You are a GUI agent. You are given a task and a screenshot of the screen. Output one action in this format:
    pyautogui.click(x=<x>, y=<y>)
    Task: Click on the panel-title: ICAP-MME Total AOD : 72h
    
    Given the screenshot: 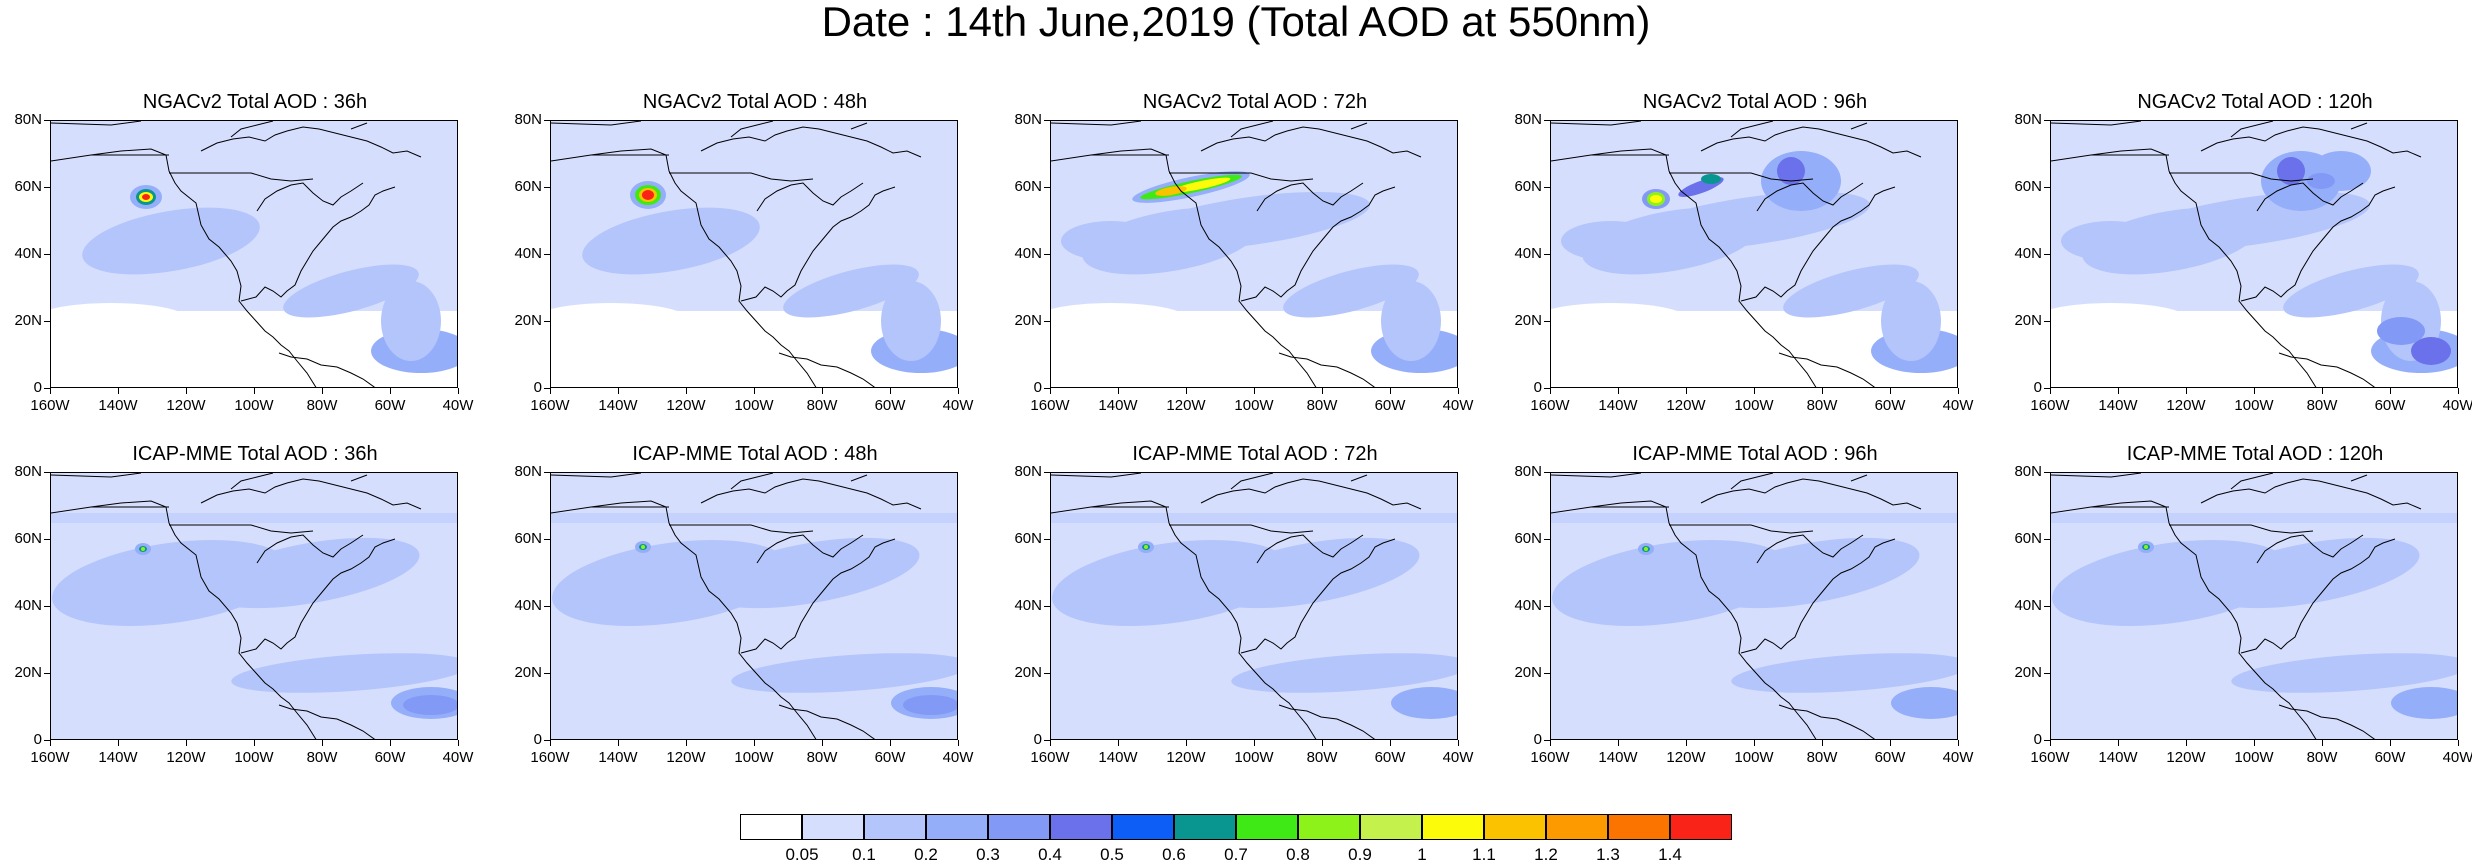 What is the action you would take?
    pyautogui.click(x=1255, y=454)
    